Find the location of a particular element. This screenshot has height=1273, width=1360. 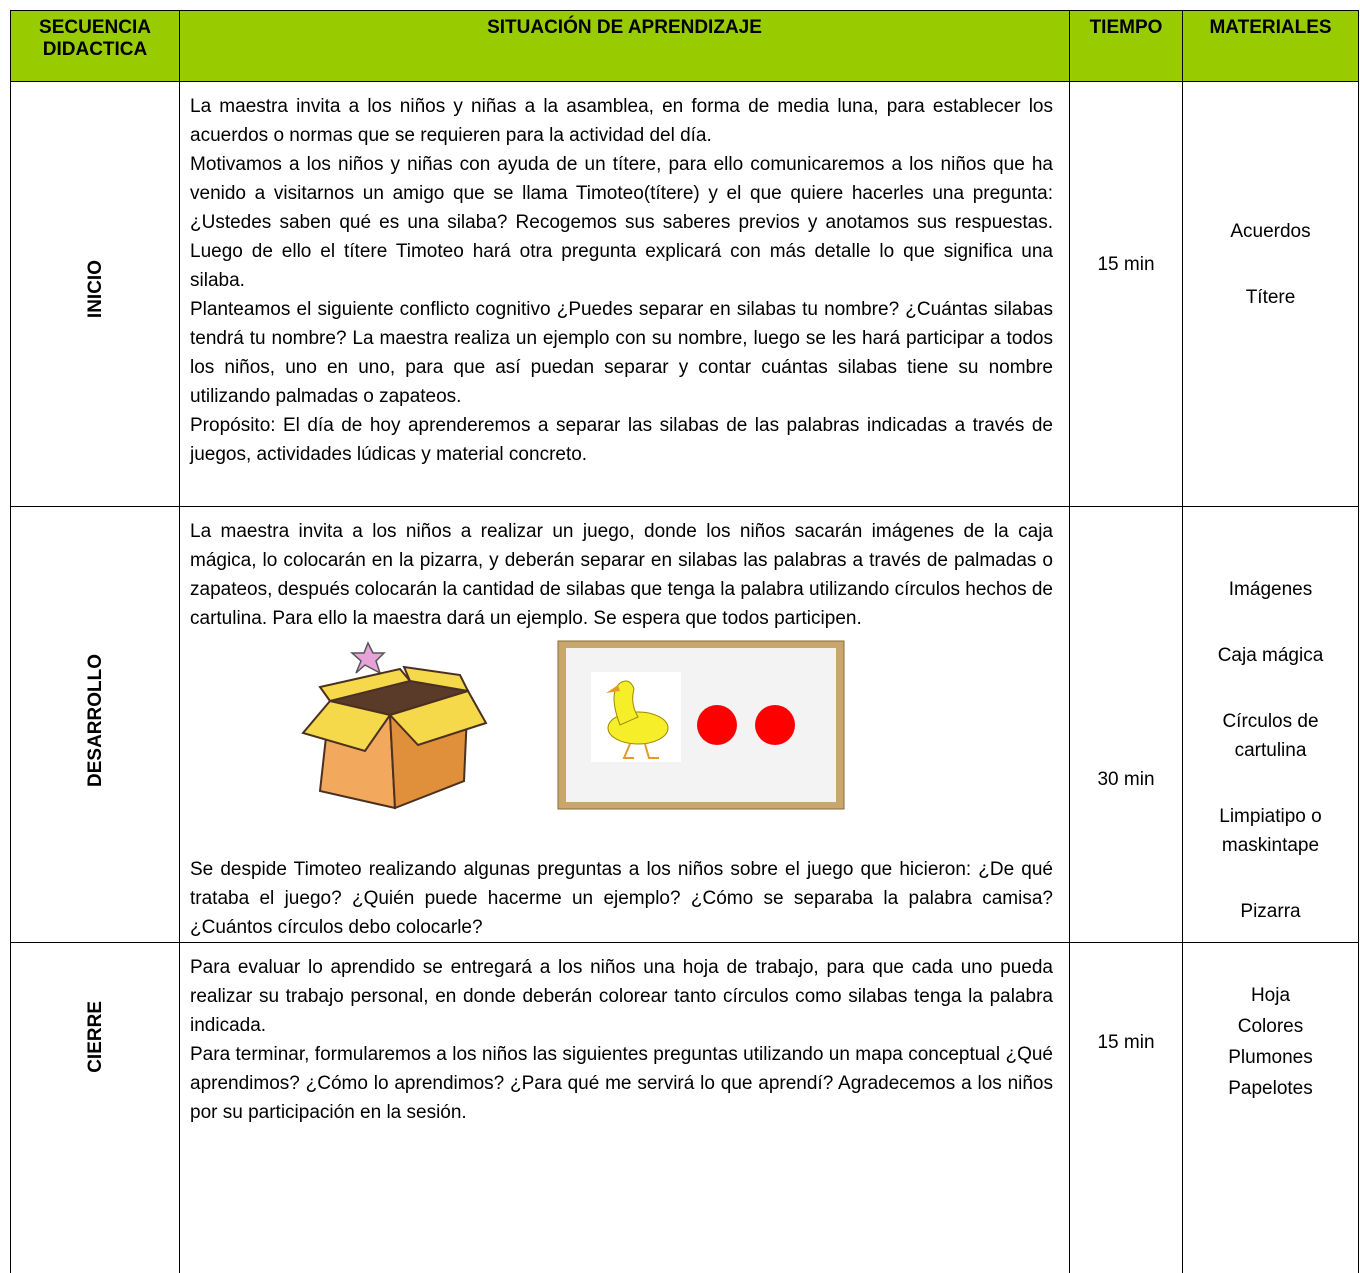

illustration is located at coordinates (573, 725).